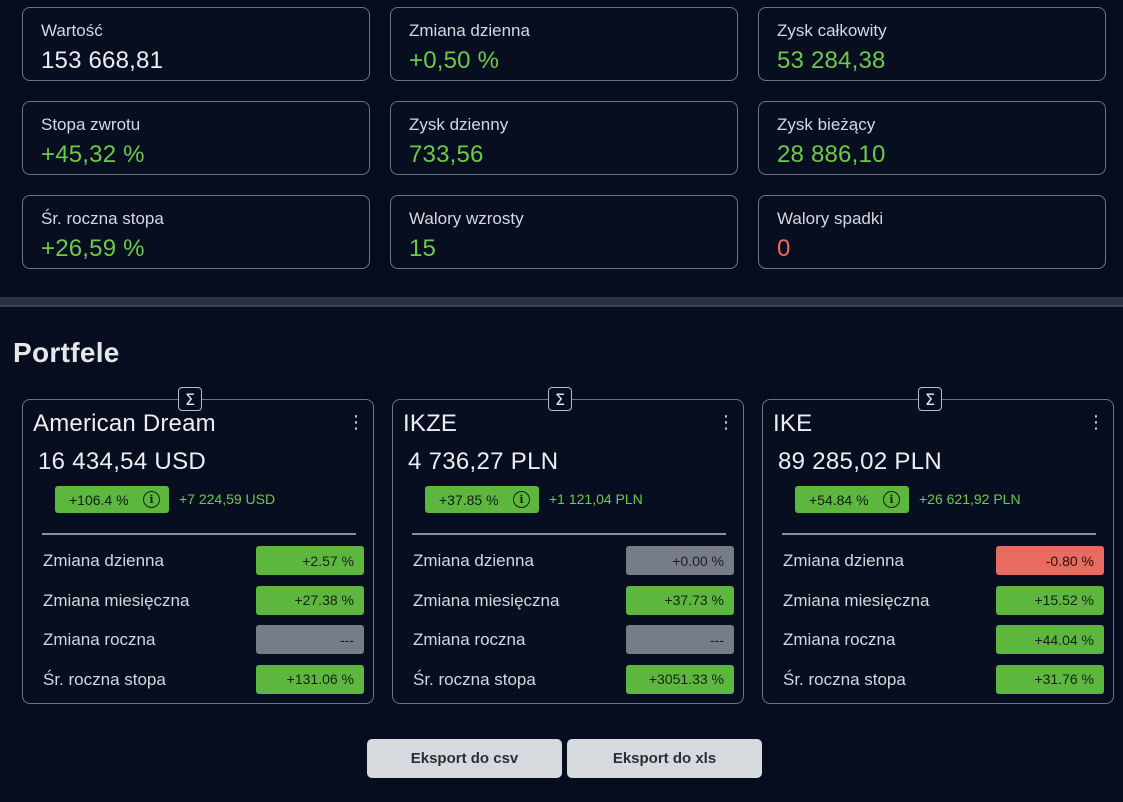 This screenshot has height=802, width=1123. What do you see at coordinates (227, 499) in the screenshot?
I see `portfolio-gain: +7 224,59 USD` at bounding box center [227, 499].